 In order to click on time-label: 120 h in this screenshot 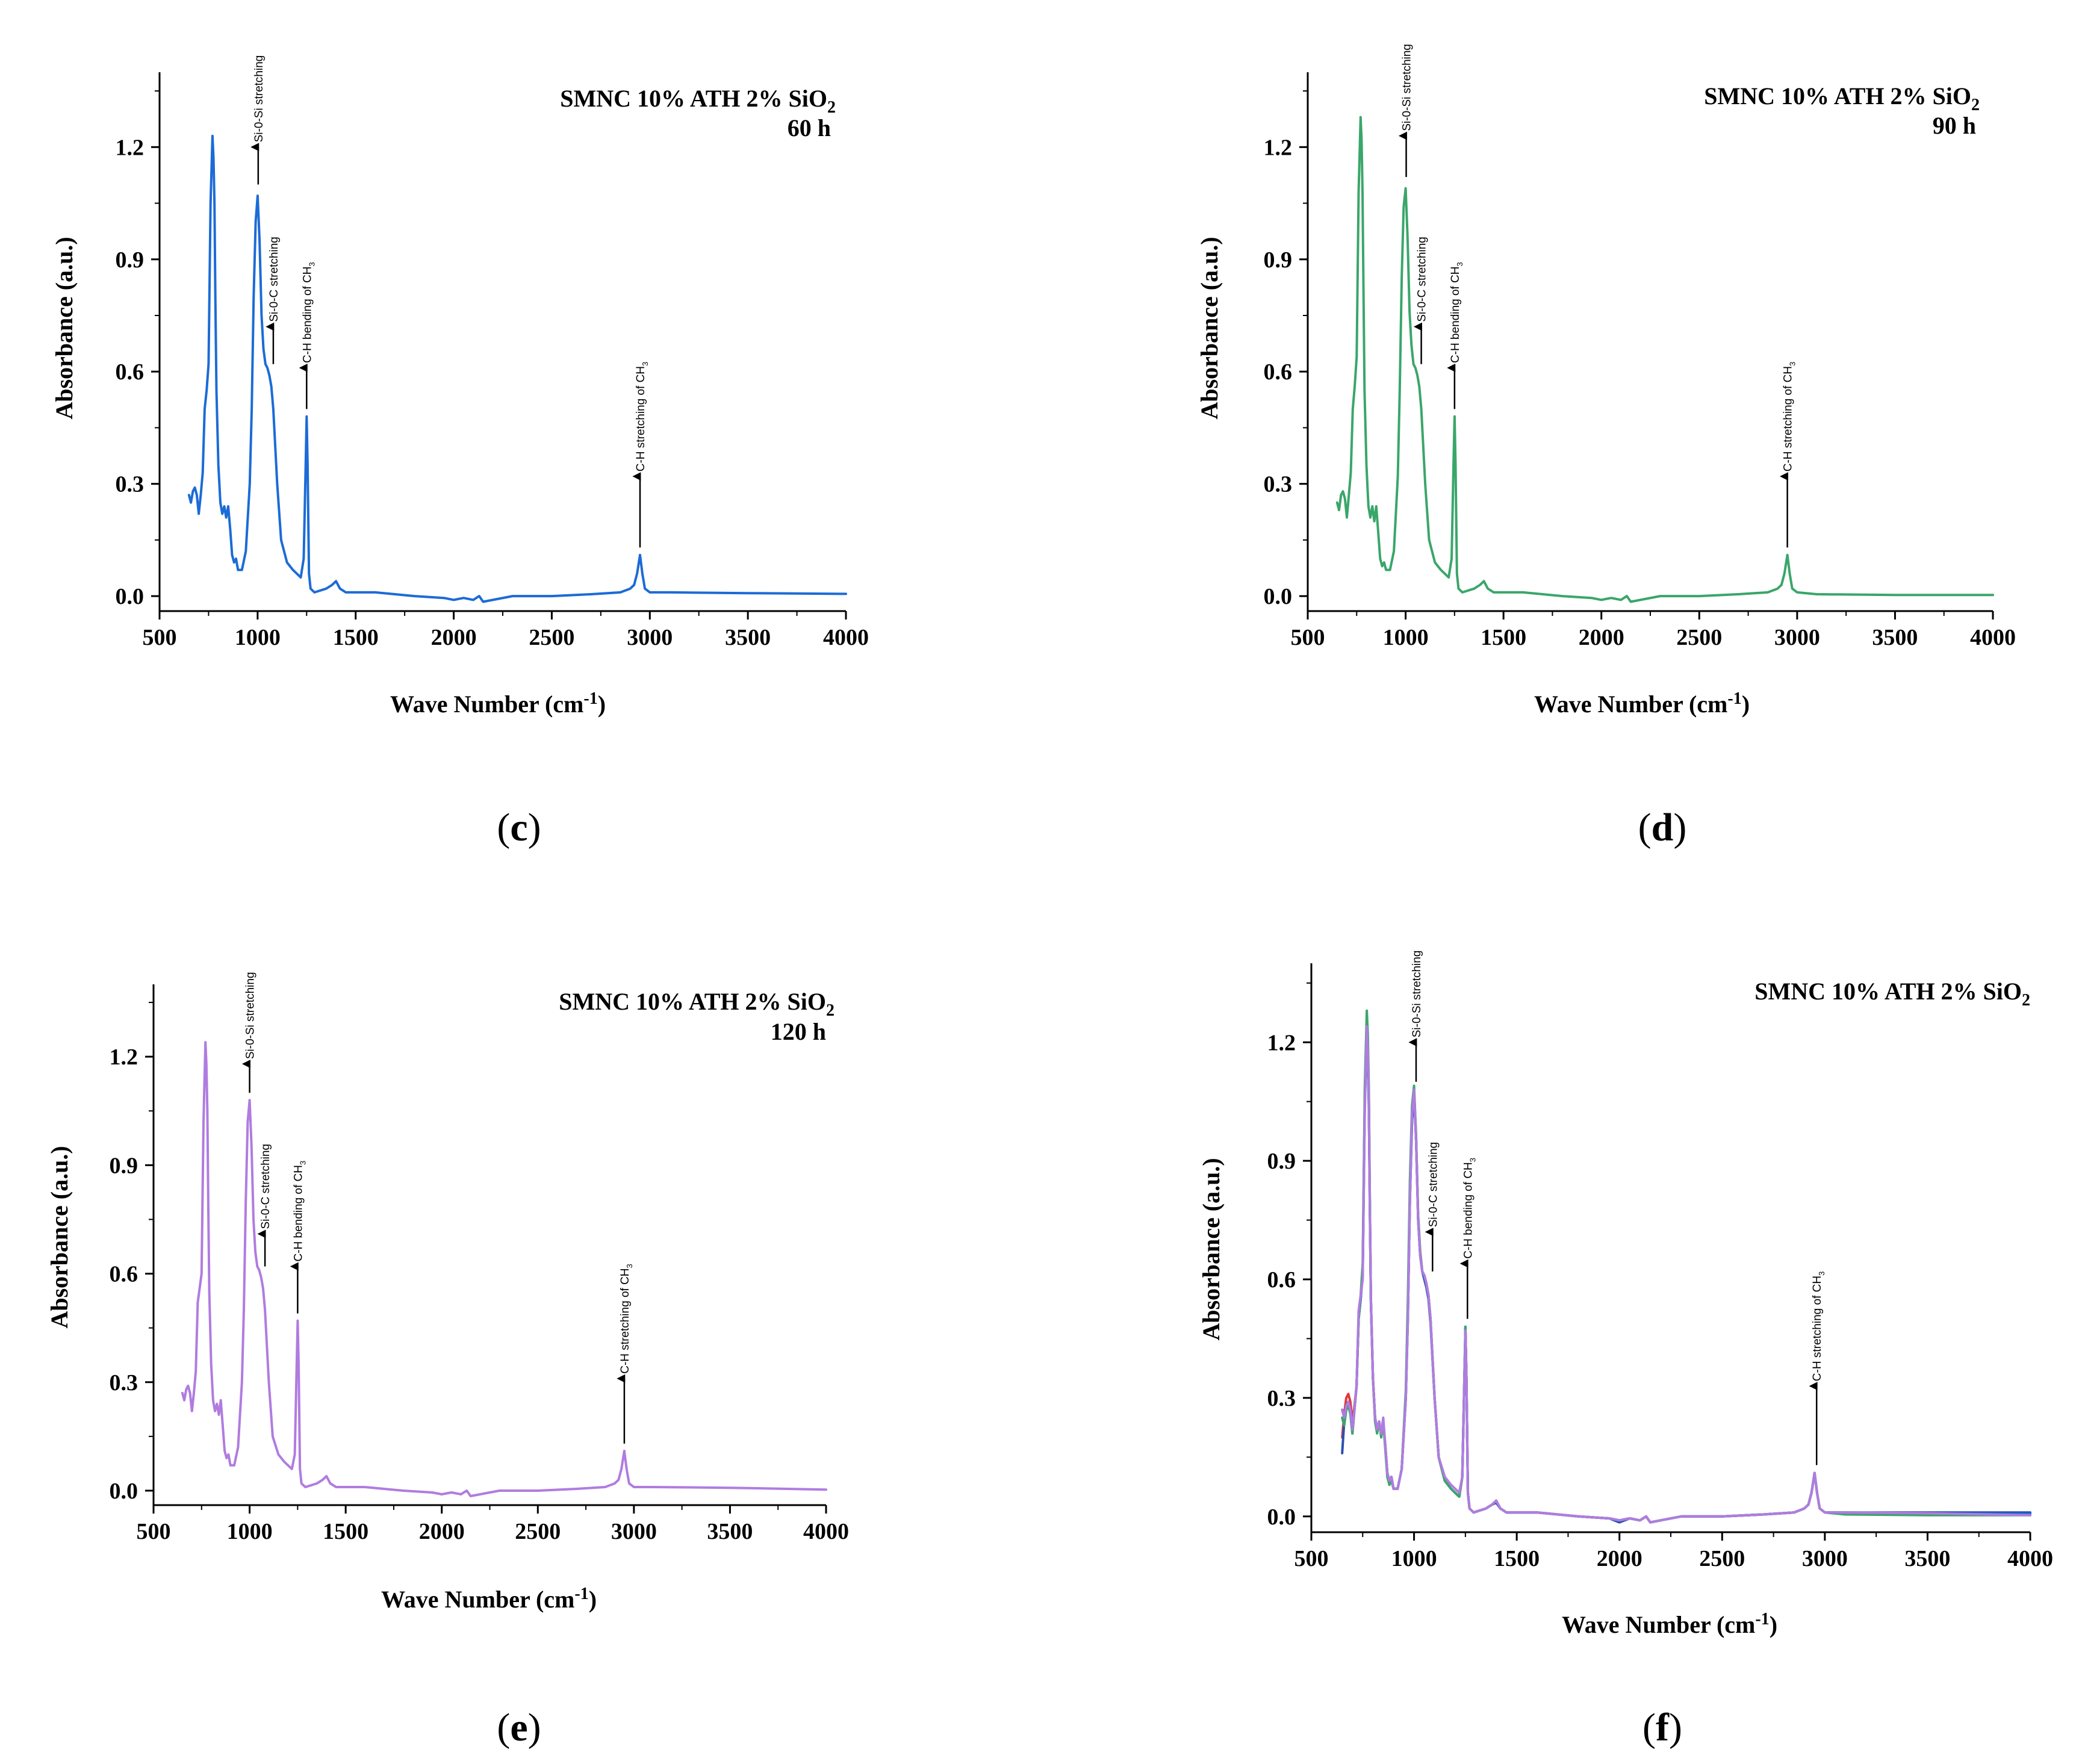, I will do `click(799, 1031)`.